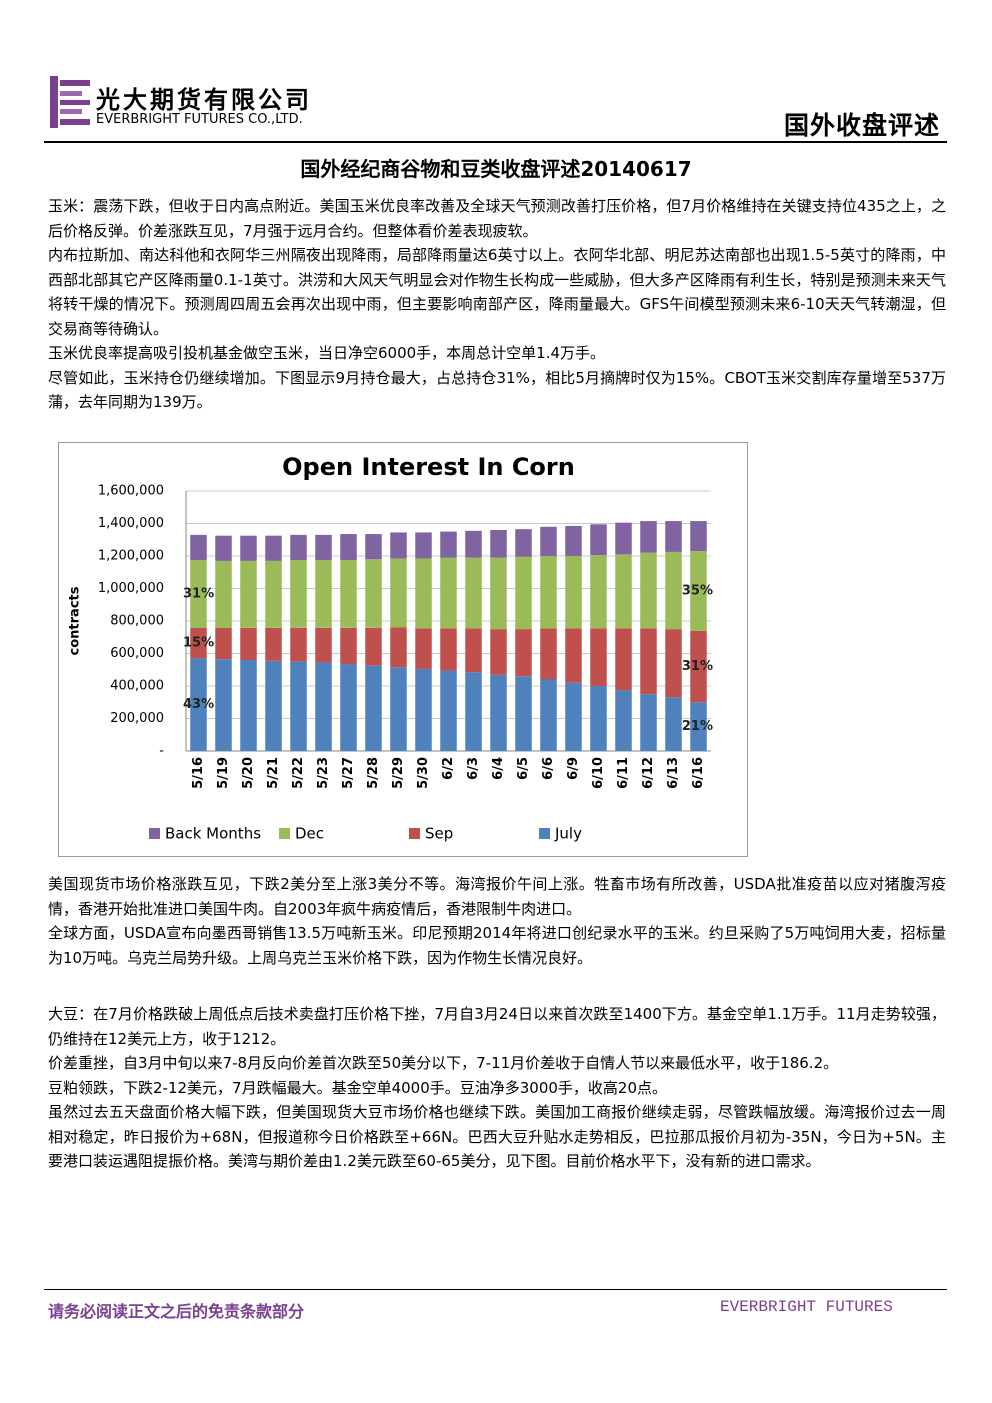  Describe the element at coordinates (70, 102) in the screenshot. I see `logo-mark` at that location.